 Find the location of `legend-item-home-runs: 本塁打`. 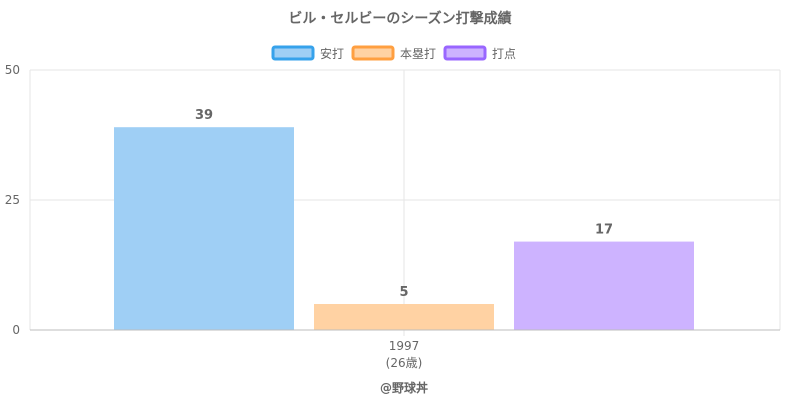

legend-item-home-runs: 本塁打 is located at coordinates (393, 53).